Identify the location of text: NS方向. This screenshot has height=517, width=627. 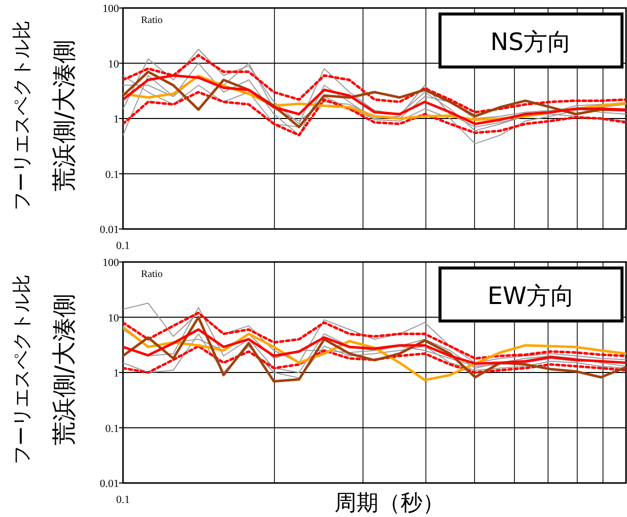
(531, 42).